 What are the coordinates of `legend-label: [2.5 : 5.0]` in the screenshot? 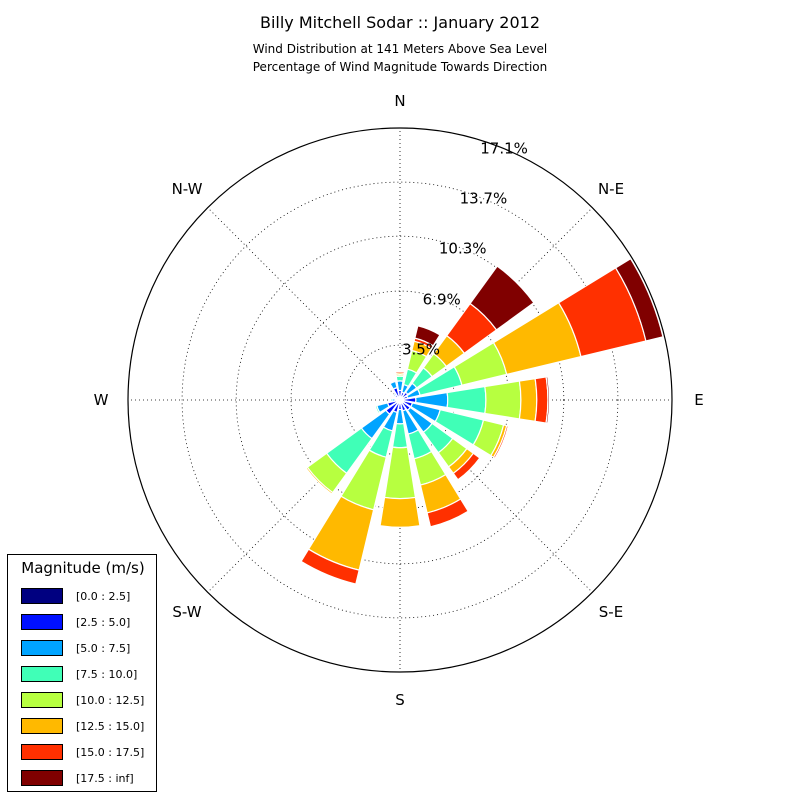 It's located at (103, 622).